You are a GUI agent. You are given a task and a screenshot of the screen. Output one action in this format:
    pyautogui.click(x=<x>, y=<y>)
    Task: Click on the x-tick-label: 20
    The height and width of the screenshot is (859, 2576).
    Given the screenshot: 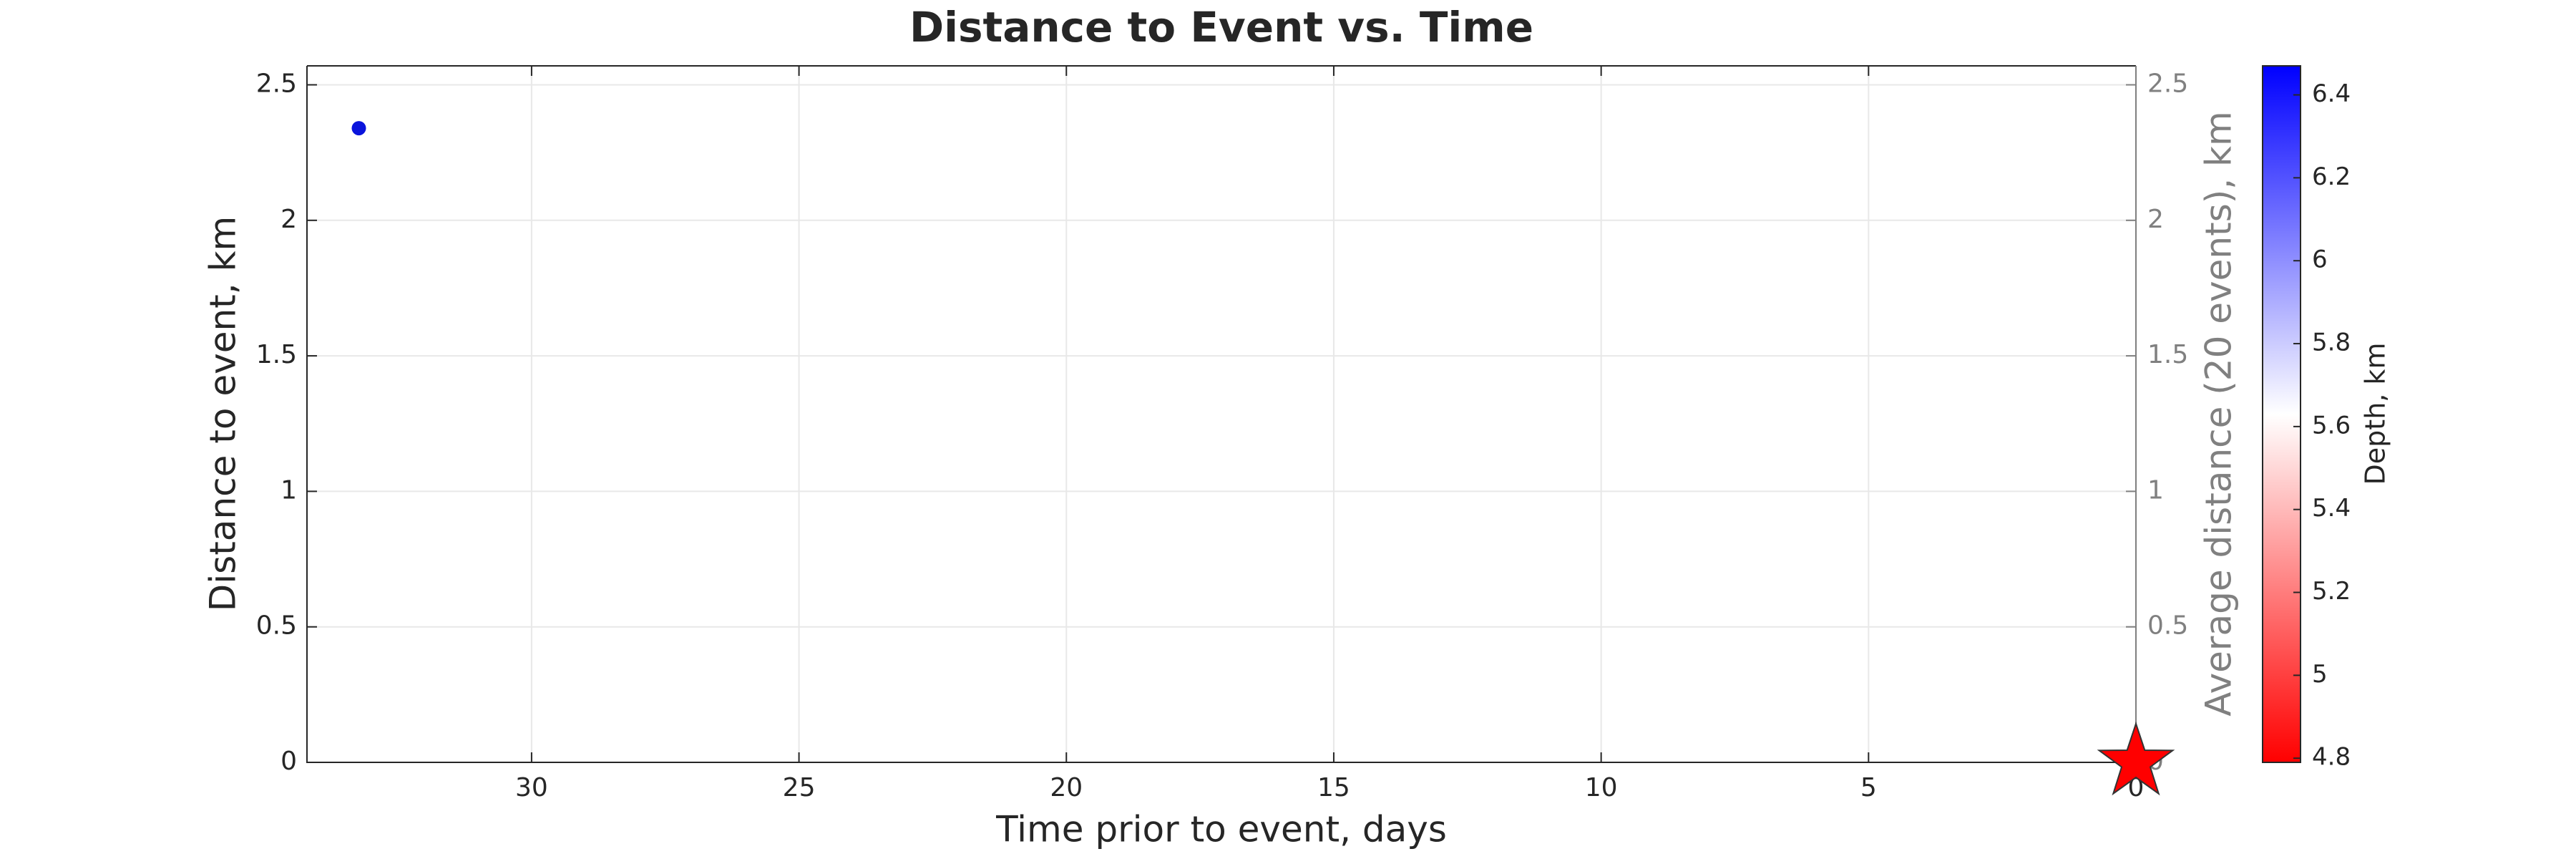 What is the action you would take?
    pyautogui.click(x=1066, y=787)
    